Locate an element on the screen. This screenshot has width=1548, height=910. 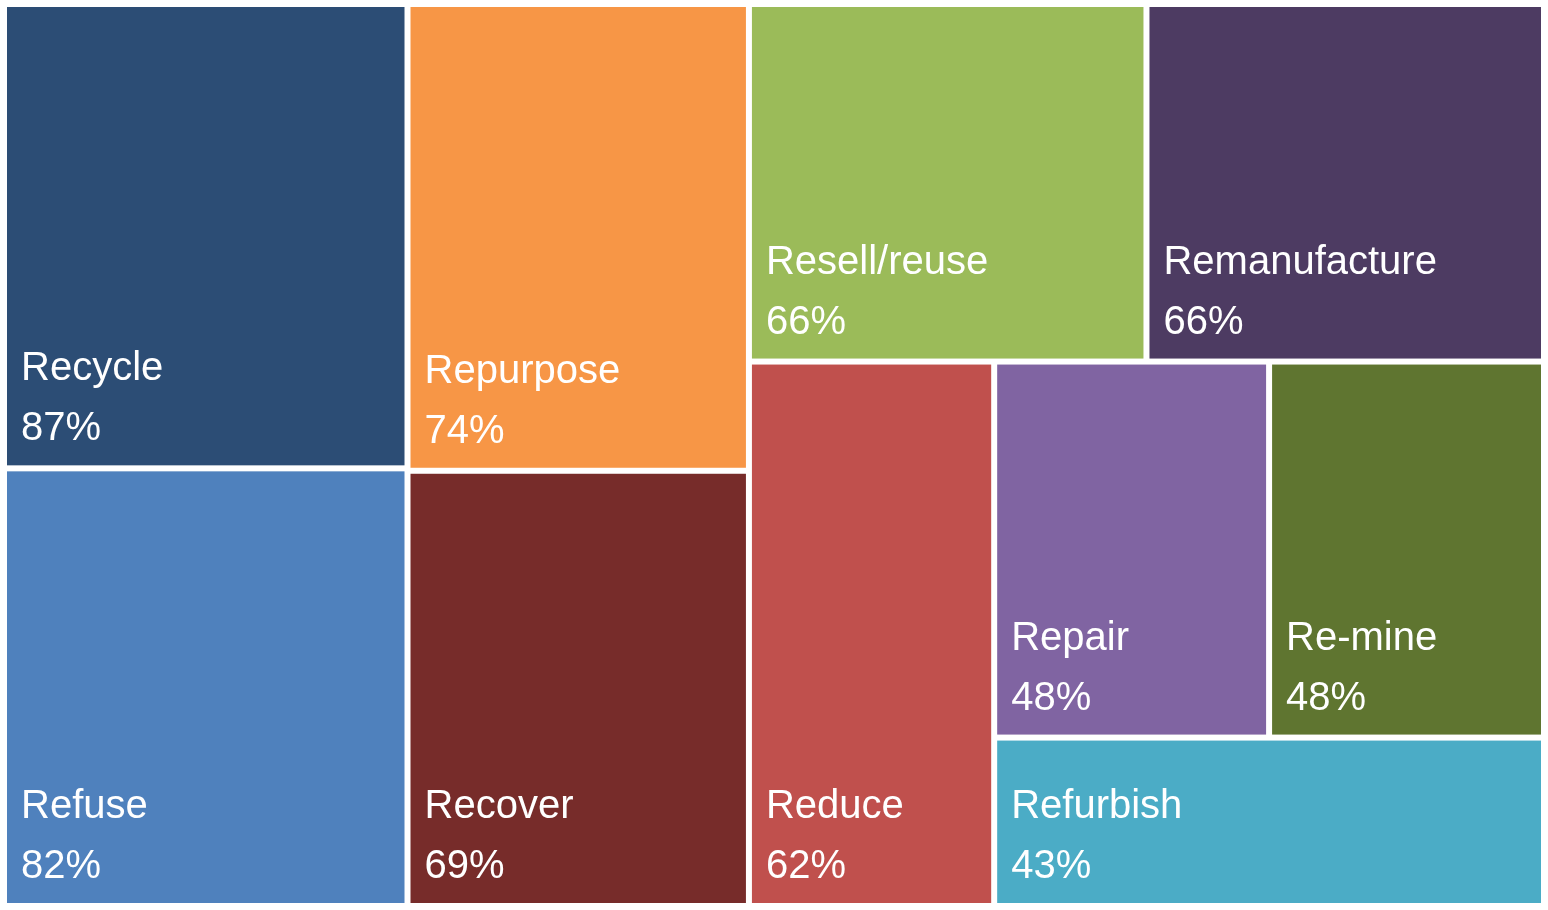
category-label: Refuse is located at coordinates (84, 804).